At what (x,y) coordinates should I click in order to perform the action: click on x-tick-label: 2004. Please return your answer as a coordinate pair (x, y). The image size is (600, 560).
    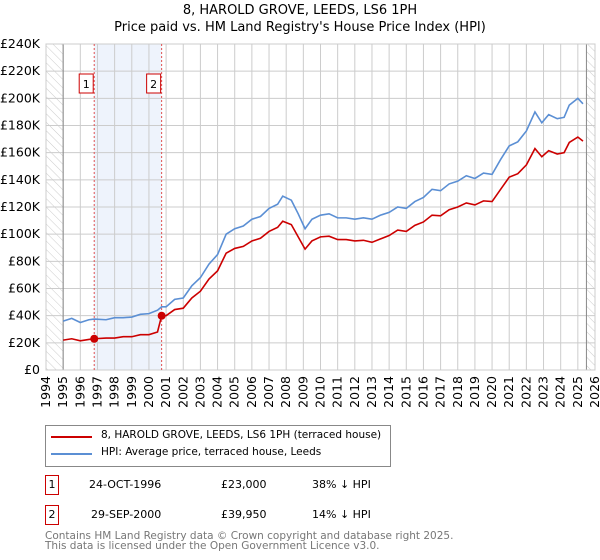
    Looking at the image, I should click on (217, 392).